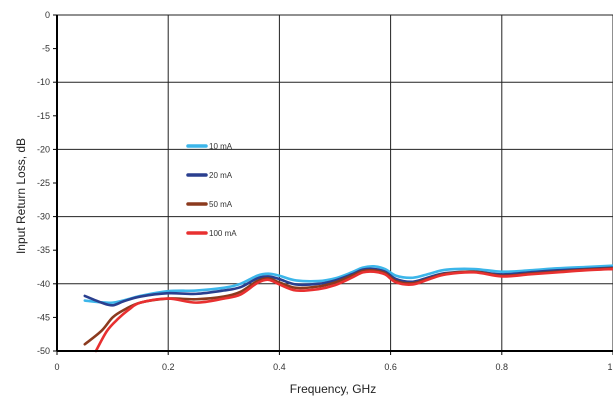  Describe the element at coordinates (43, 149) in the screenshot. I see `y-tick-label: -20` at that location.